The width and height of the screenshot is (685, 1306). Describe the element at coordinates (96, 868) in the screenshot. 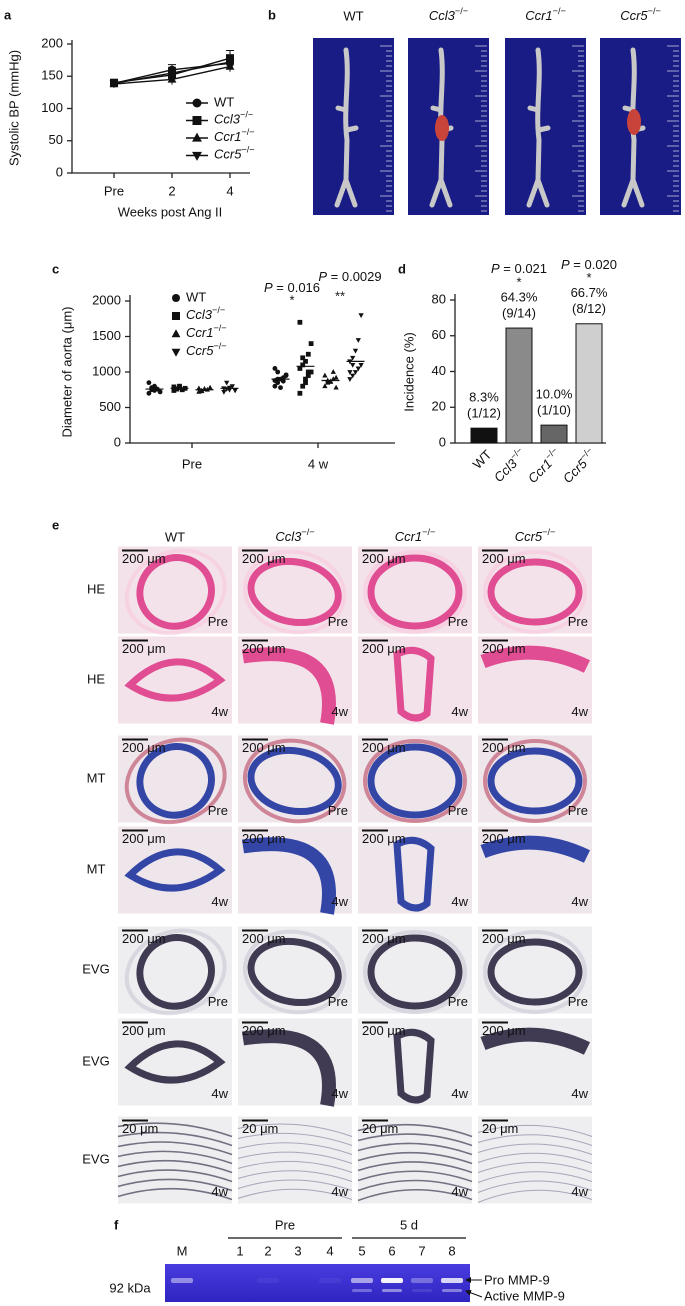

I see `row-label: MT` at that location.